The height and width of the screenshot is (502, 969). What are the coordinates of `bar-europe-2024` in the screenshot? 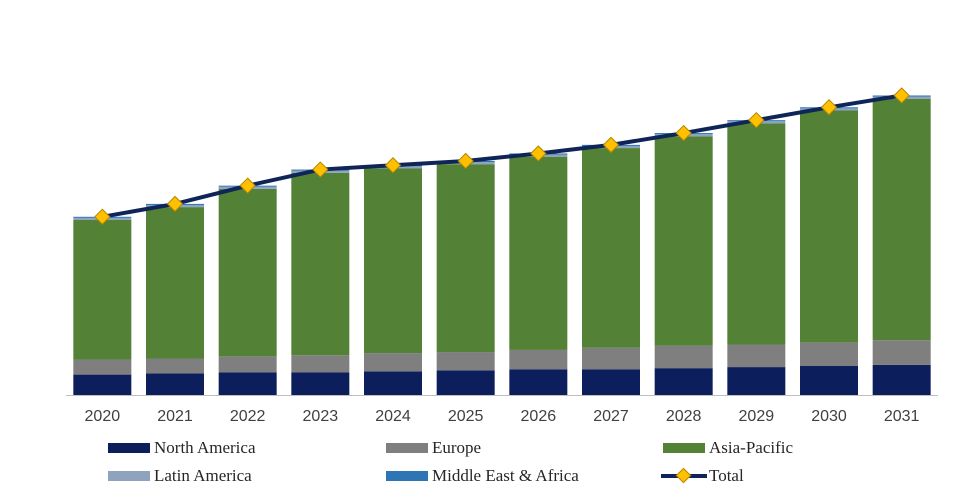 It's located at (393, 362).